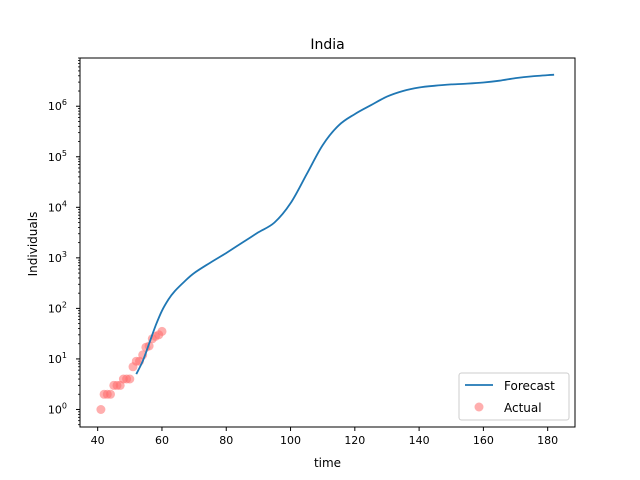  Describe the element at coordinates (529, 386) in the screenshot. I see `legend-forecast-label: Forecast` at that location.